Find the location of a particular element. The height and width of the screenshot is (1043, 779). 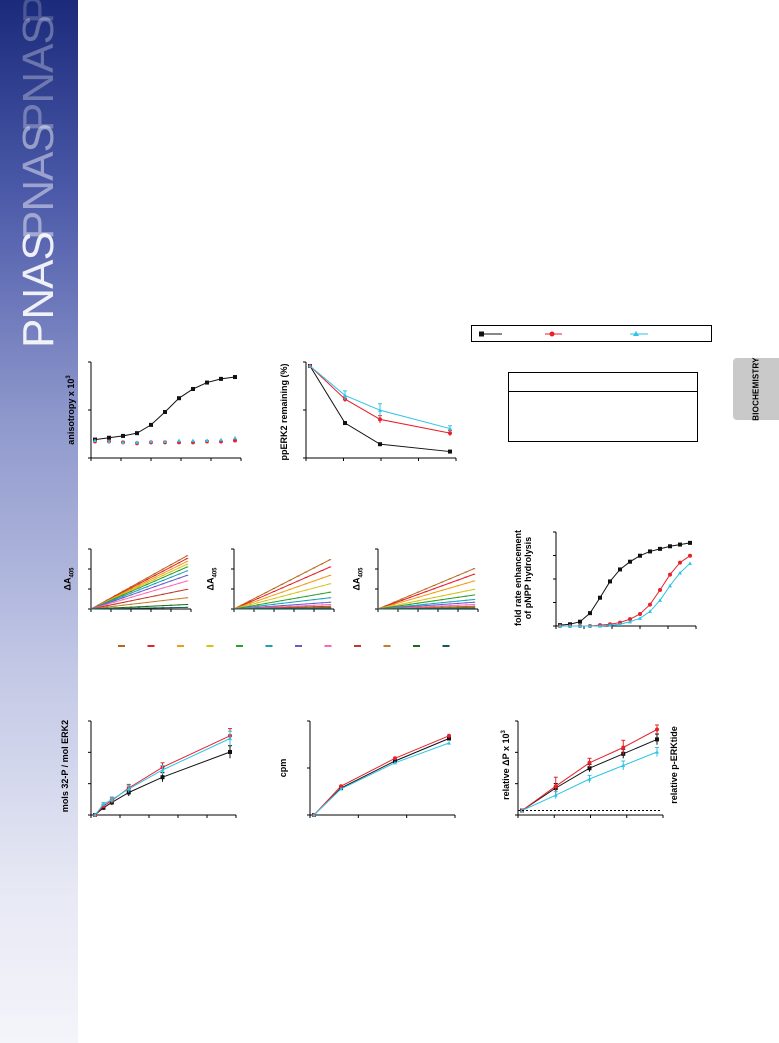

section-tab-label: BIOCHEMISTRY is located at coordinates (756, 389).